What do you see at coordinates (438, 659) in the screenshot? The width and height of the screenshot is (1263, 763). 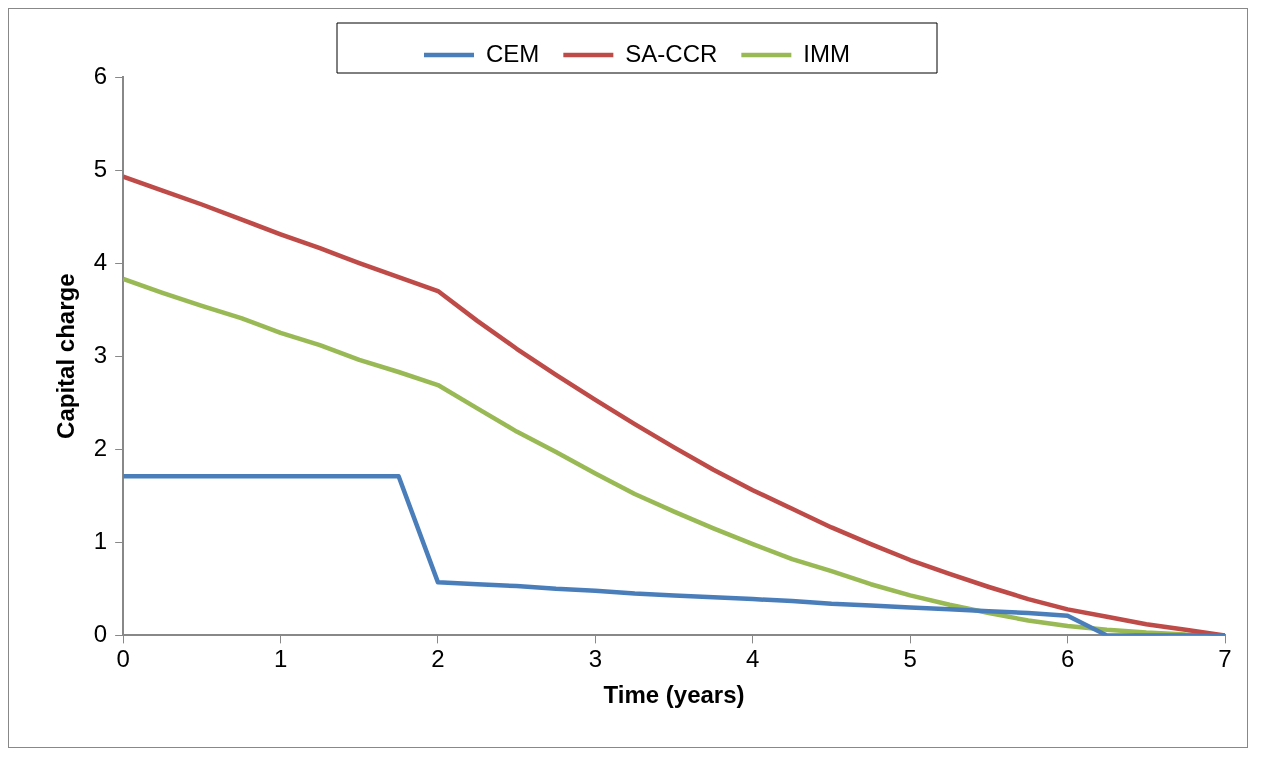 I see `x-tick-label: 2` at bounding box center [438, 659].